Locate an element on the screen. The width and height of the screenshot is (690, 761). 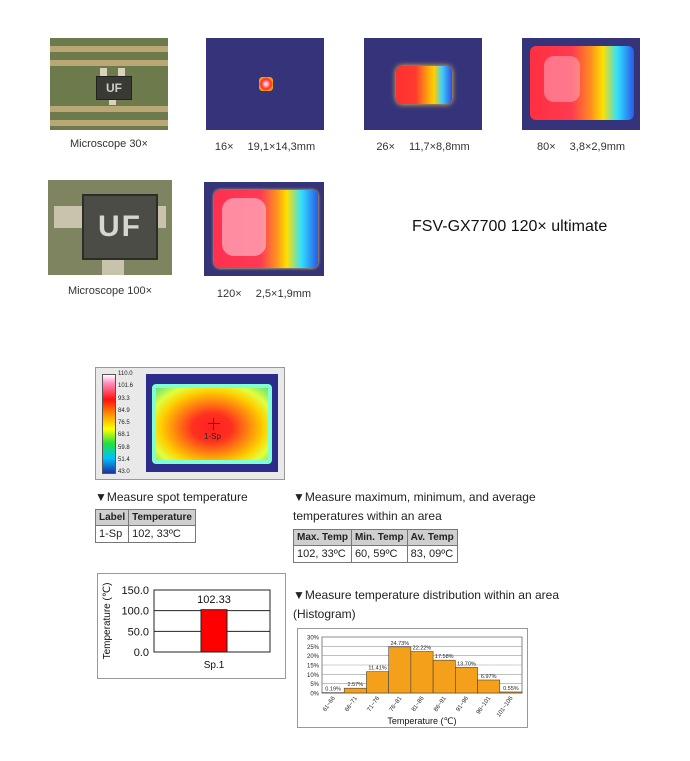
hist-value-label: 0.19% is located at coordinates (333, 690).